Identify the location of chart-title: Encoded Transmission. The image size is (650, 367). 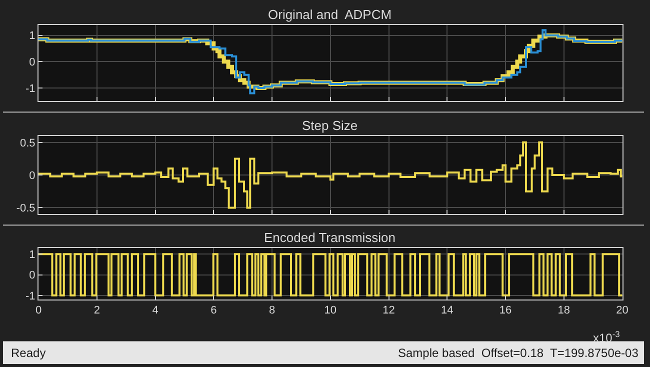
(330, 237).